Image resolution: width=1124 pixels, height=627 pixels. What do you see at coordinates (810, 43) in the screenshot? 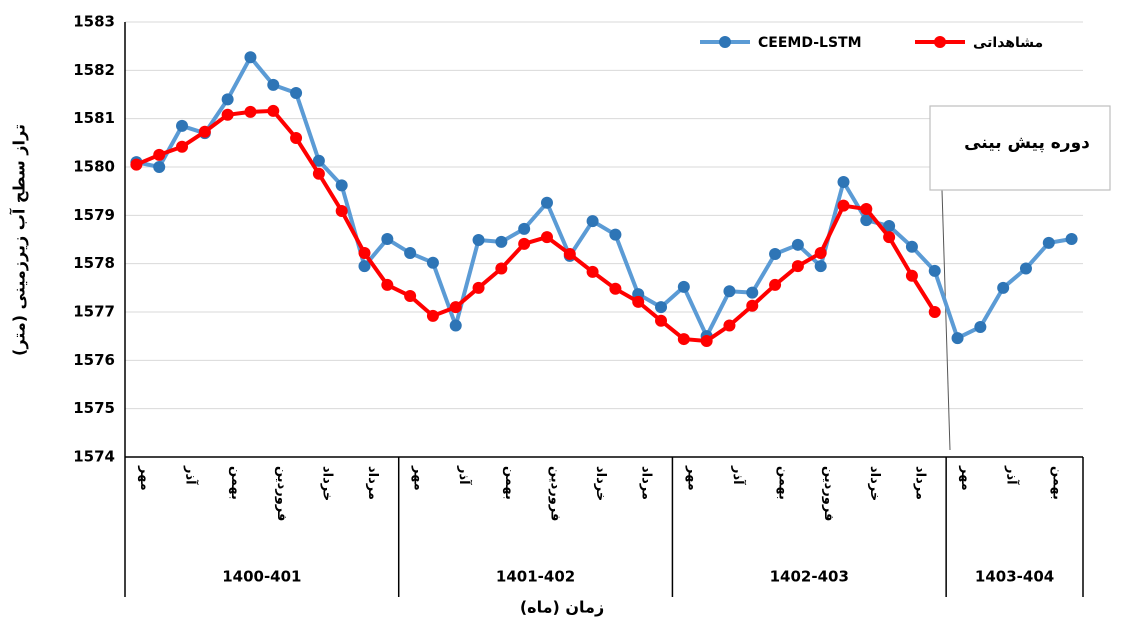
I see `legend-label: CEEMD-LSTM` at bounding box center [810, 43].